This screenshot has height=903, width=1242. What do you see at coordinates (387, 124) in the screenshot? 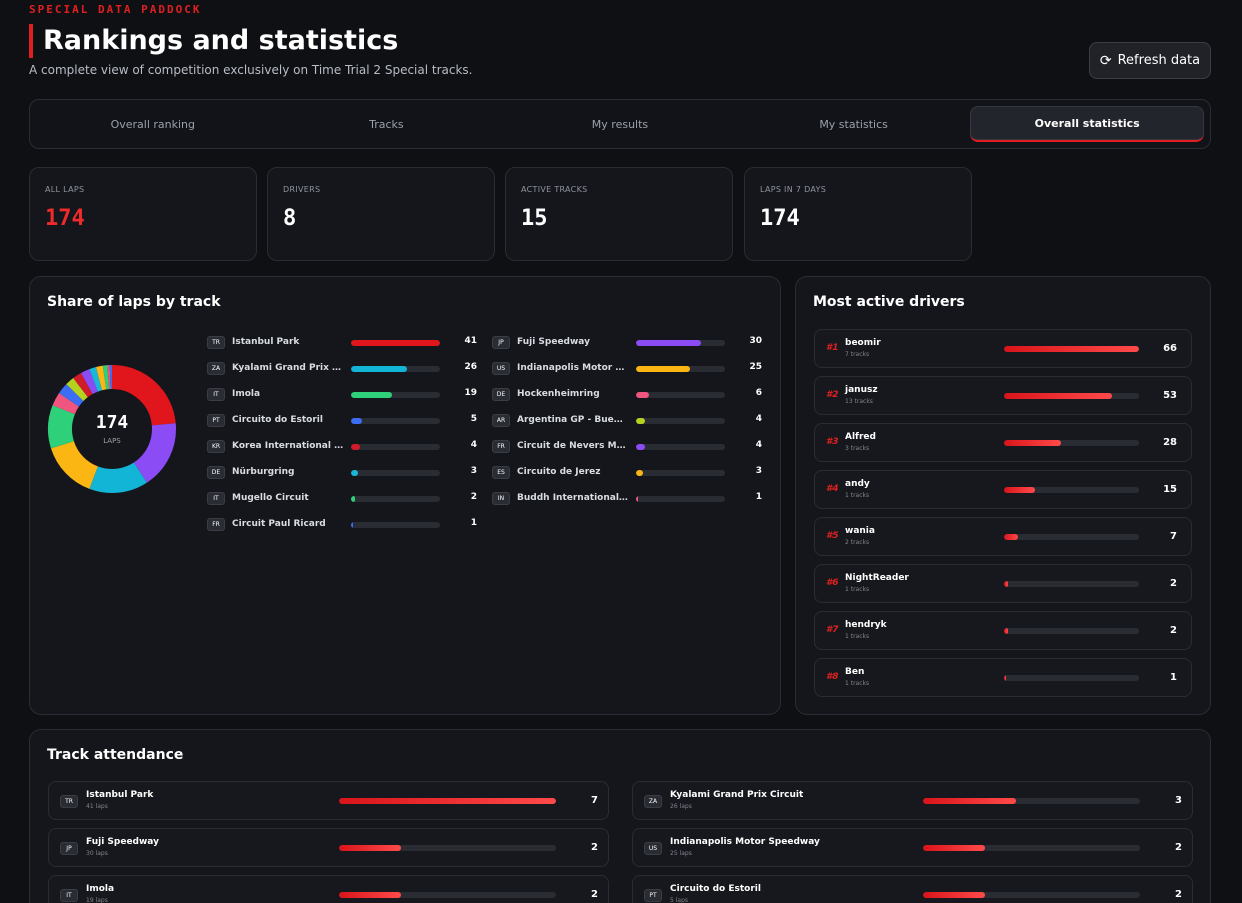
I see `tab-tracks: Tracks` at bounding box center [387, 124].